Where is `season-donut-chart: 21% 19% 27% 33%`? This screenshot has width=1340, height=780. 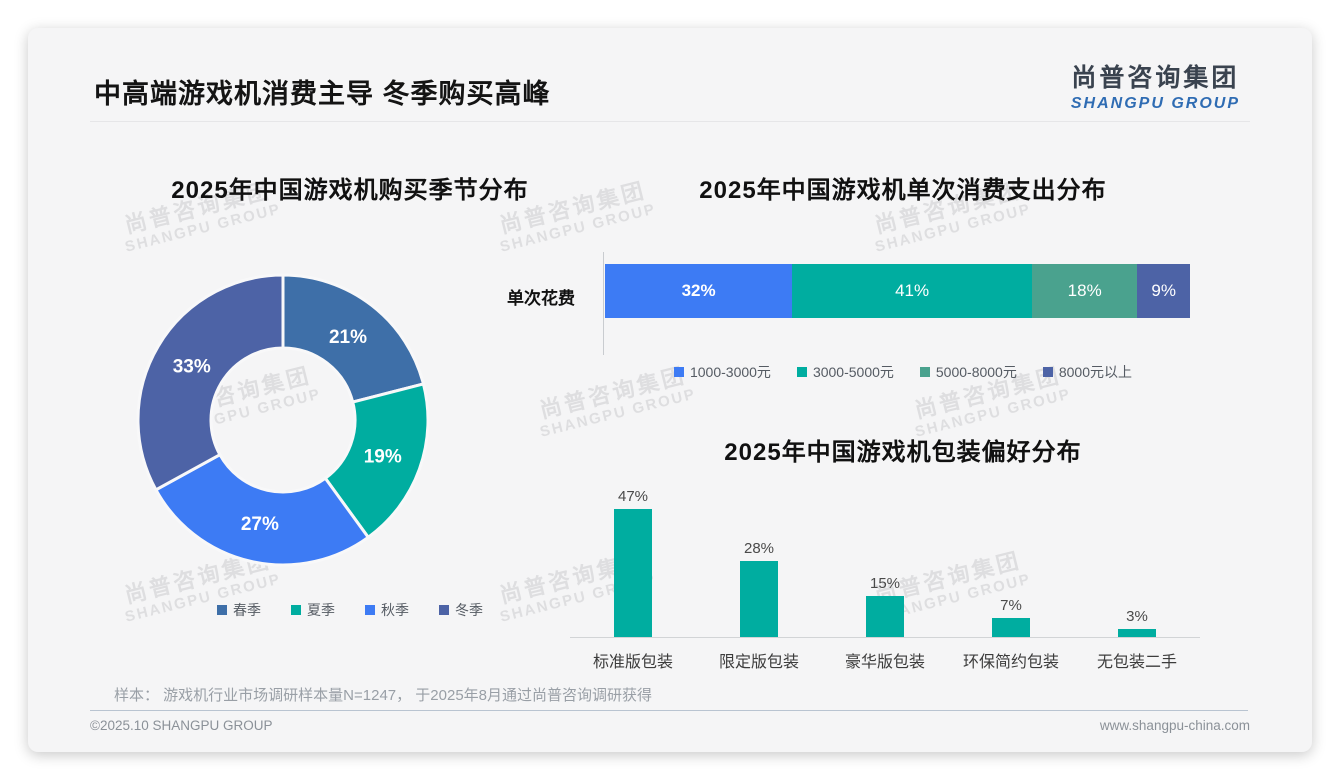
season-donut-chart: 21% 19% 27% 33% is located at coordinates (283, 420).